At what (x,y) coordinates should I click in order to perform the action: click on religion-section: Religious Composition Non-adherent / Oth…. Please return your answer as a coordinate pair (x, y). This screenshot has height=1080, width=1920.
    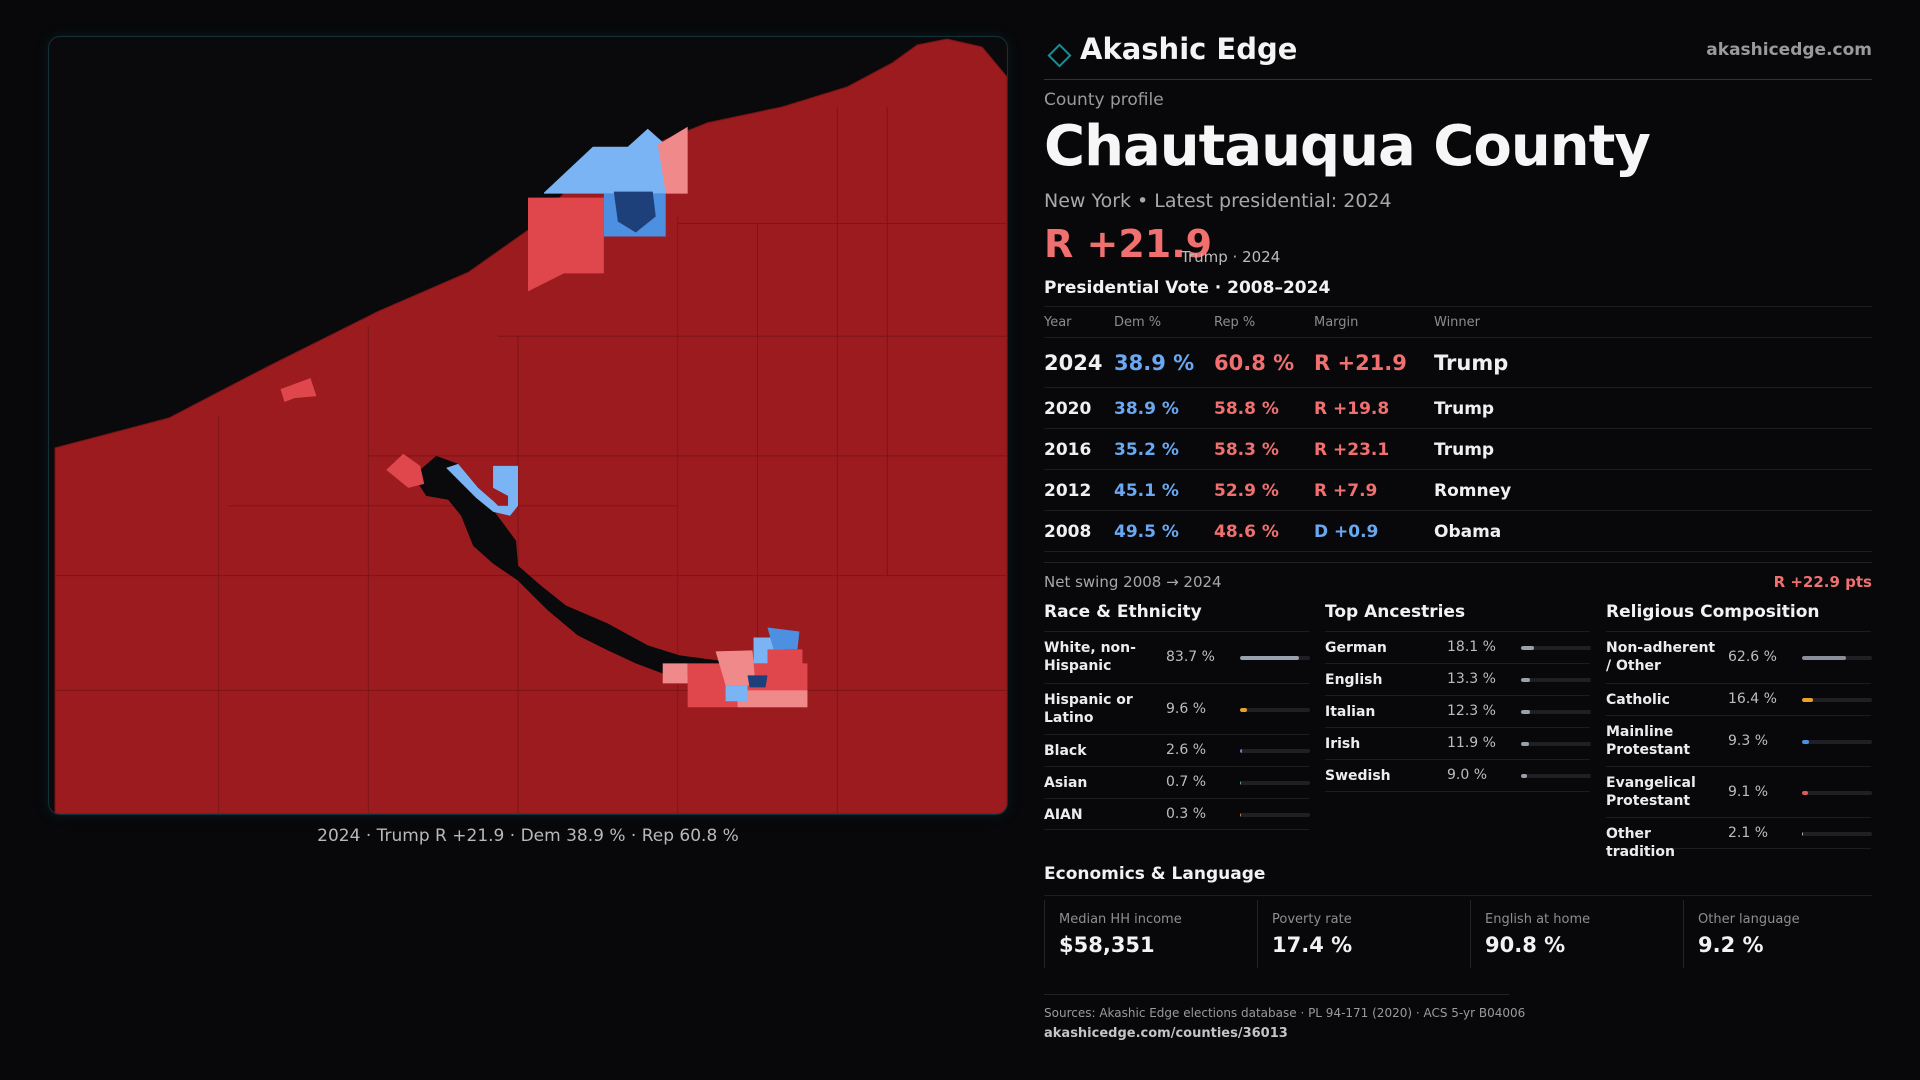
    Looking at the image, I should click on (1739, 730).